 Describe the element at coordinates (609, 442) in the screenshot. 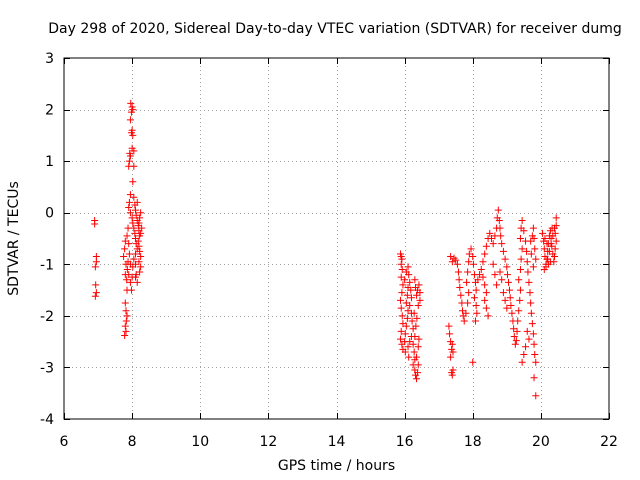

I see `x-tick-label: 22` at that location.